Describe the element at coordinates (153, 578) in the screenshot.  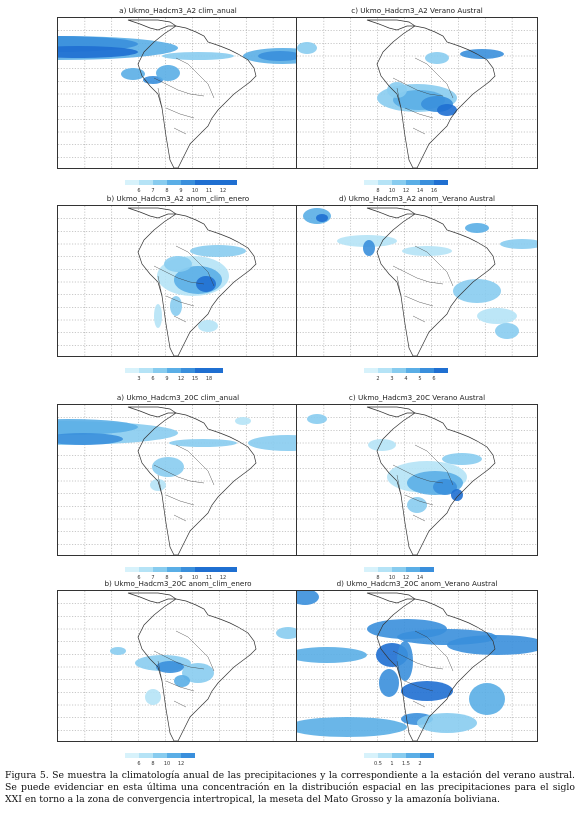
I see `colorbar-tick-label: 7` at that location.